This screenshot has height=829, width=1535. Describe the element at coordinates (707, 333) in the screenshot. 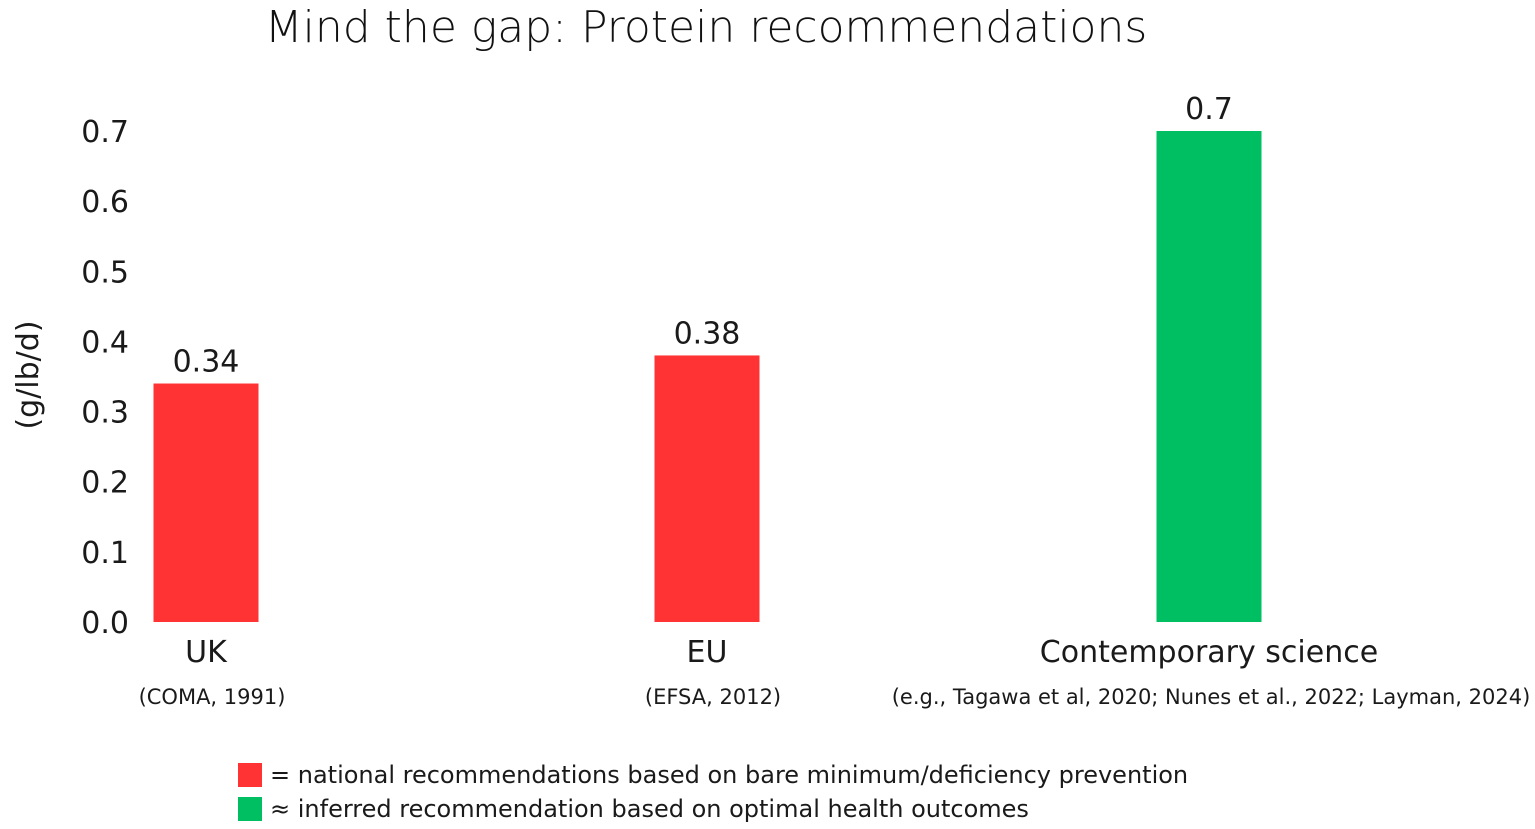

I see `bar-value-label: 0.38` at that location.